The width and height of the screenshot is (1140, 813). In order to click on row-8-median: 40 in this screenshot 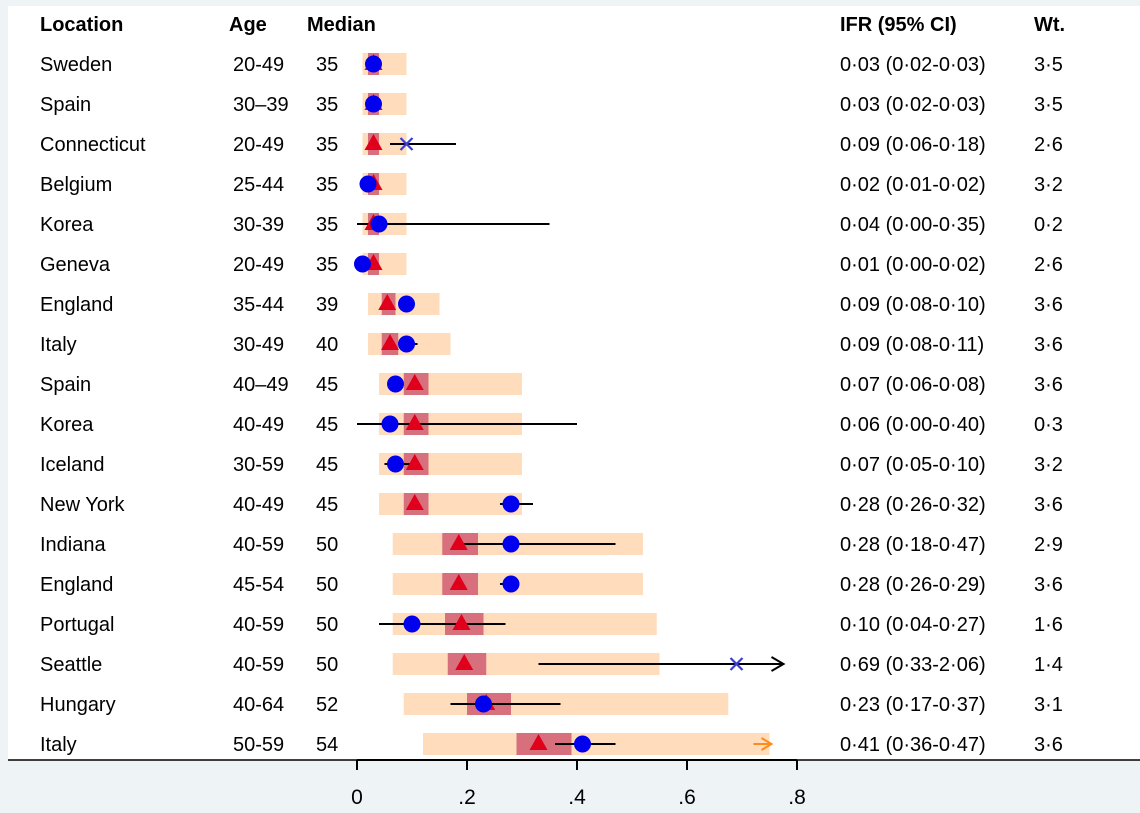, I will do `click(327, 345)`.